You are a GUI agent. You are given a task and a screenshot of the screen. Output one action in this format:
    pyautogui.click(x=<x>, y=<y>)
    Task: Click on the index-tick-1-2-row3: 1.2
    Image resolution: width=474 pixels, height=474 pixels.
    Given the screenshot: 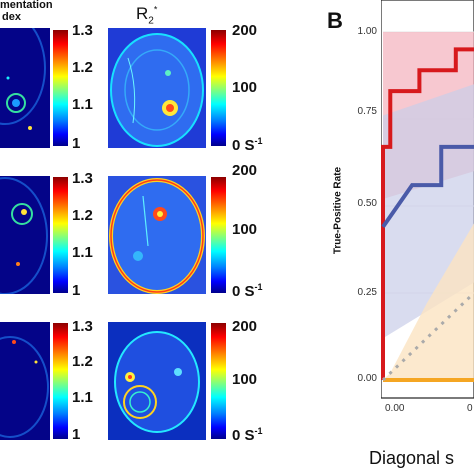 What is the action you would take?
    pyautogui.click(x=82, y=361)
    